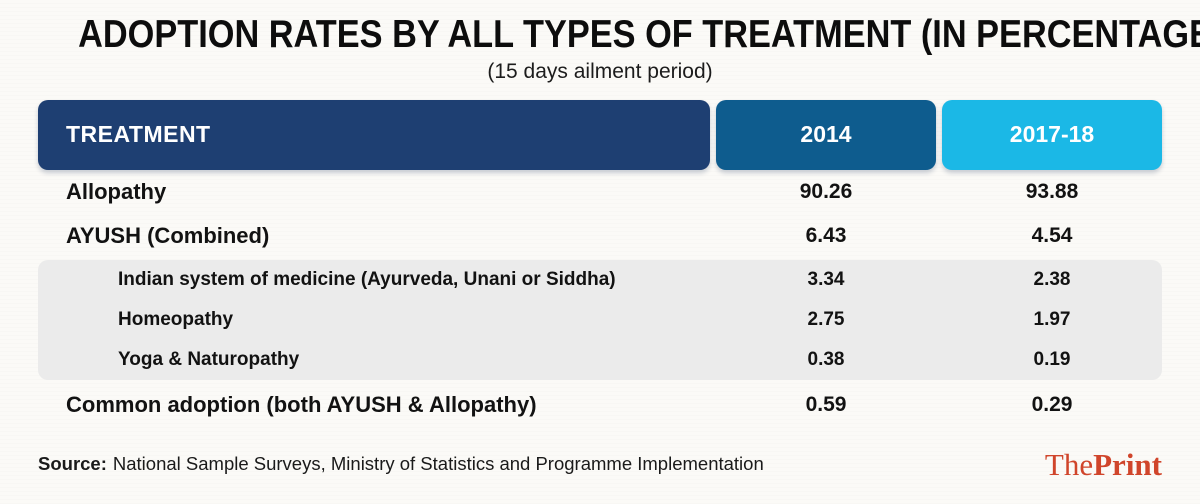  I want to click on value-2014: 90.26, so click(826, 191).